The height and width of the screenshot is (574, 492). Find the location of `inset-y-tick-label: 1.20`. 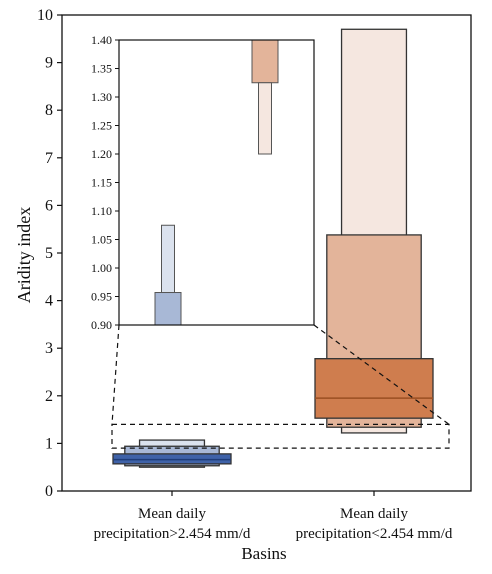

inset-y-tick-label: 1.20 is located at coordinates (101, 154).